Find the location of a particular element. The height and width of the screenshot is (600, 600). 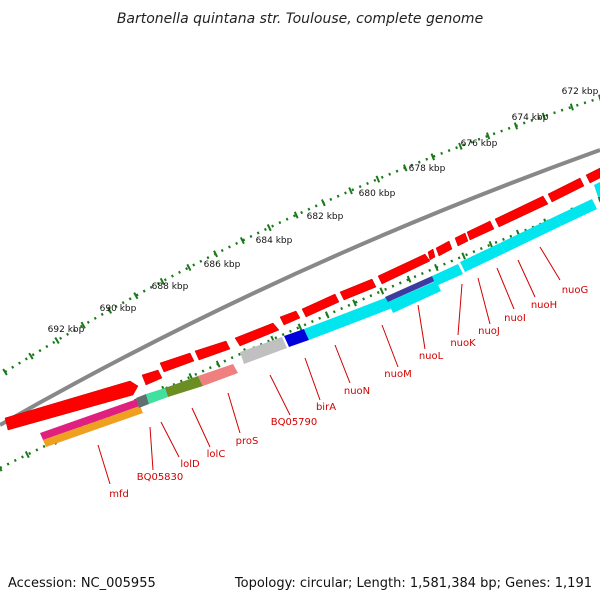

gene-label-lolD: lolD is located at coordinates (190, 464).